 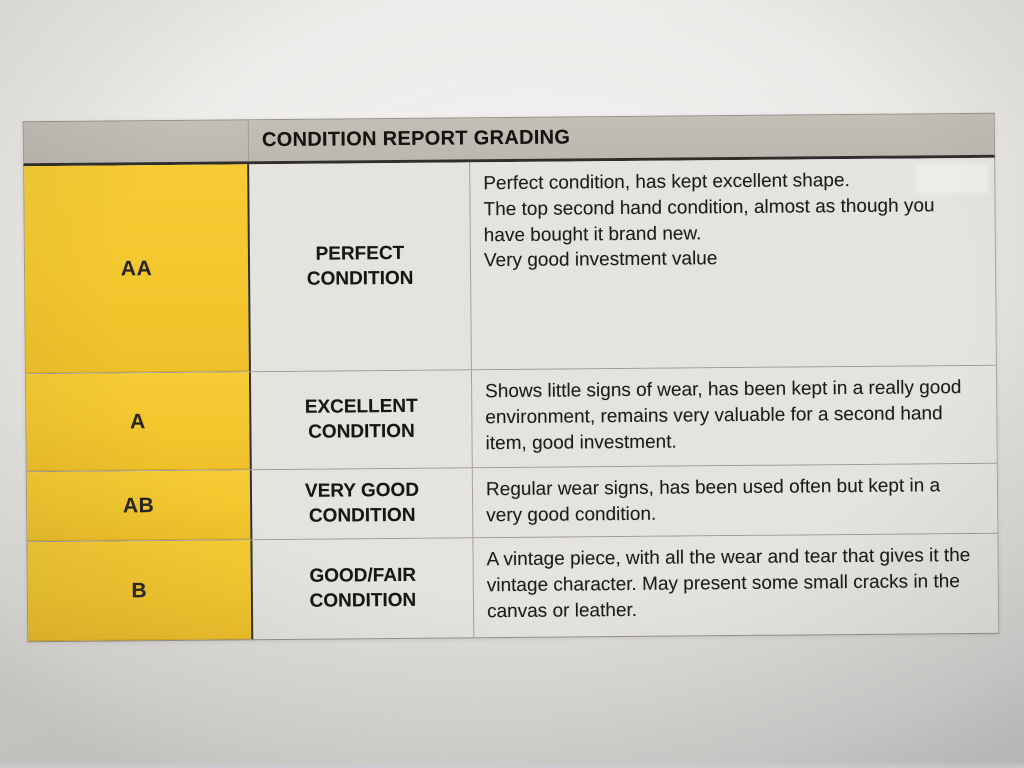 I want to click on grade-label: B, so click(x=139, y=590).